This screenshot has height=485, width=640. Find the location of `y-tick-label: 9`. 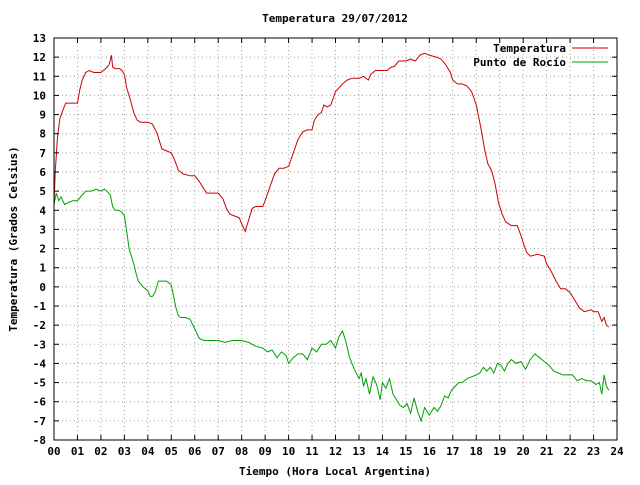

y-tick-label: 9 is located at coordinates (42, 115).